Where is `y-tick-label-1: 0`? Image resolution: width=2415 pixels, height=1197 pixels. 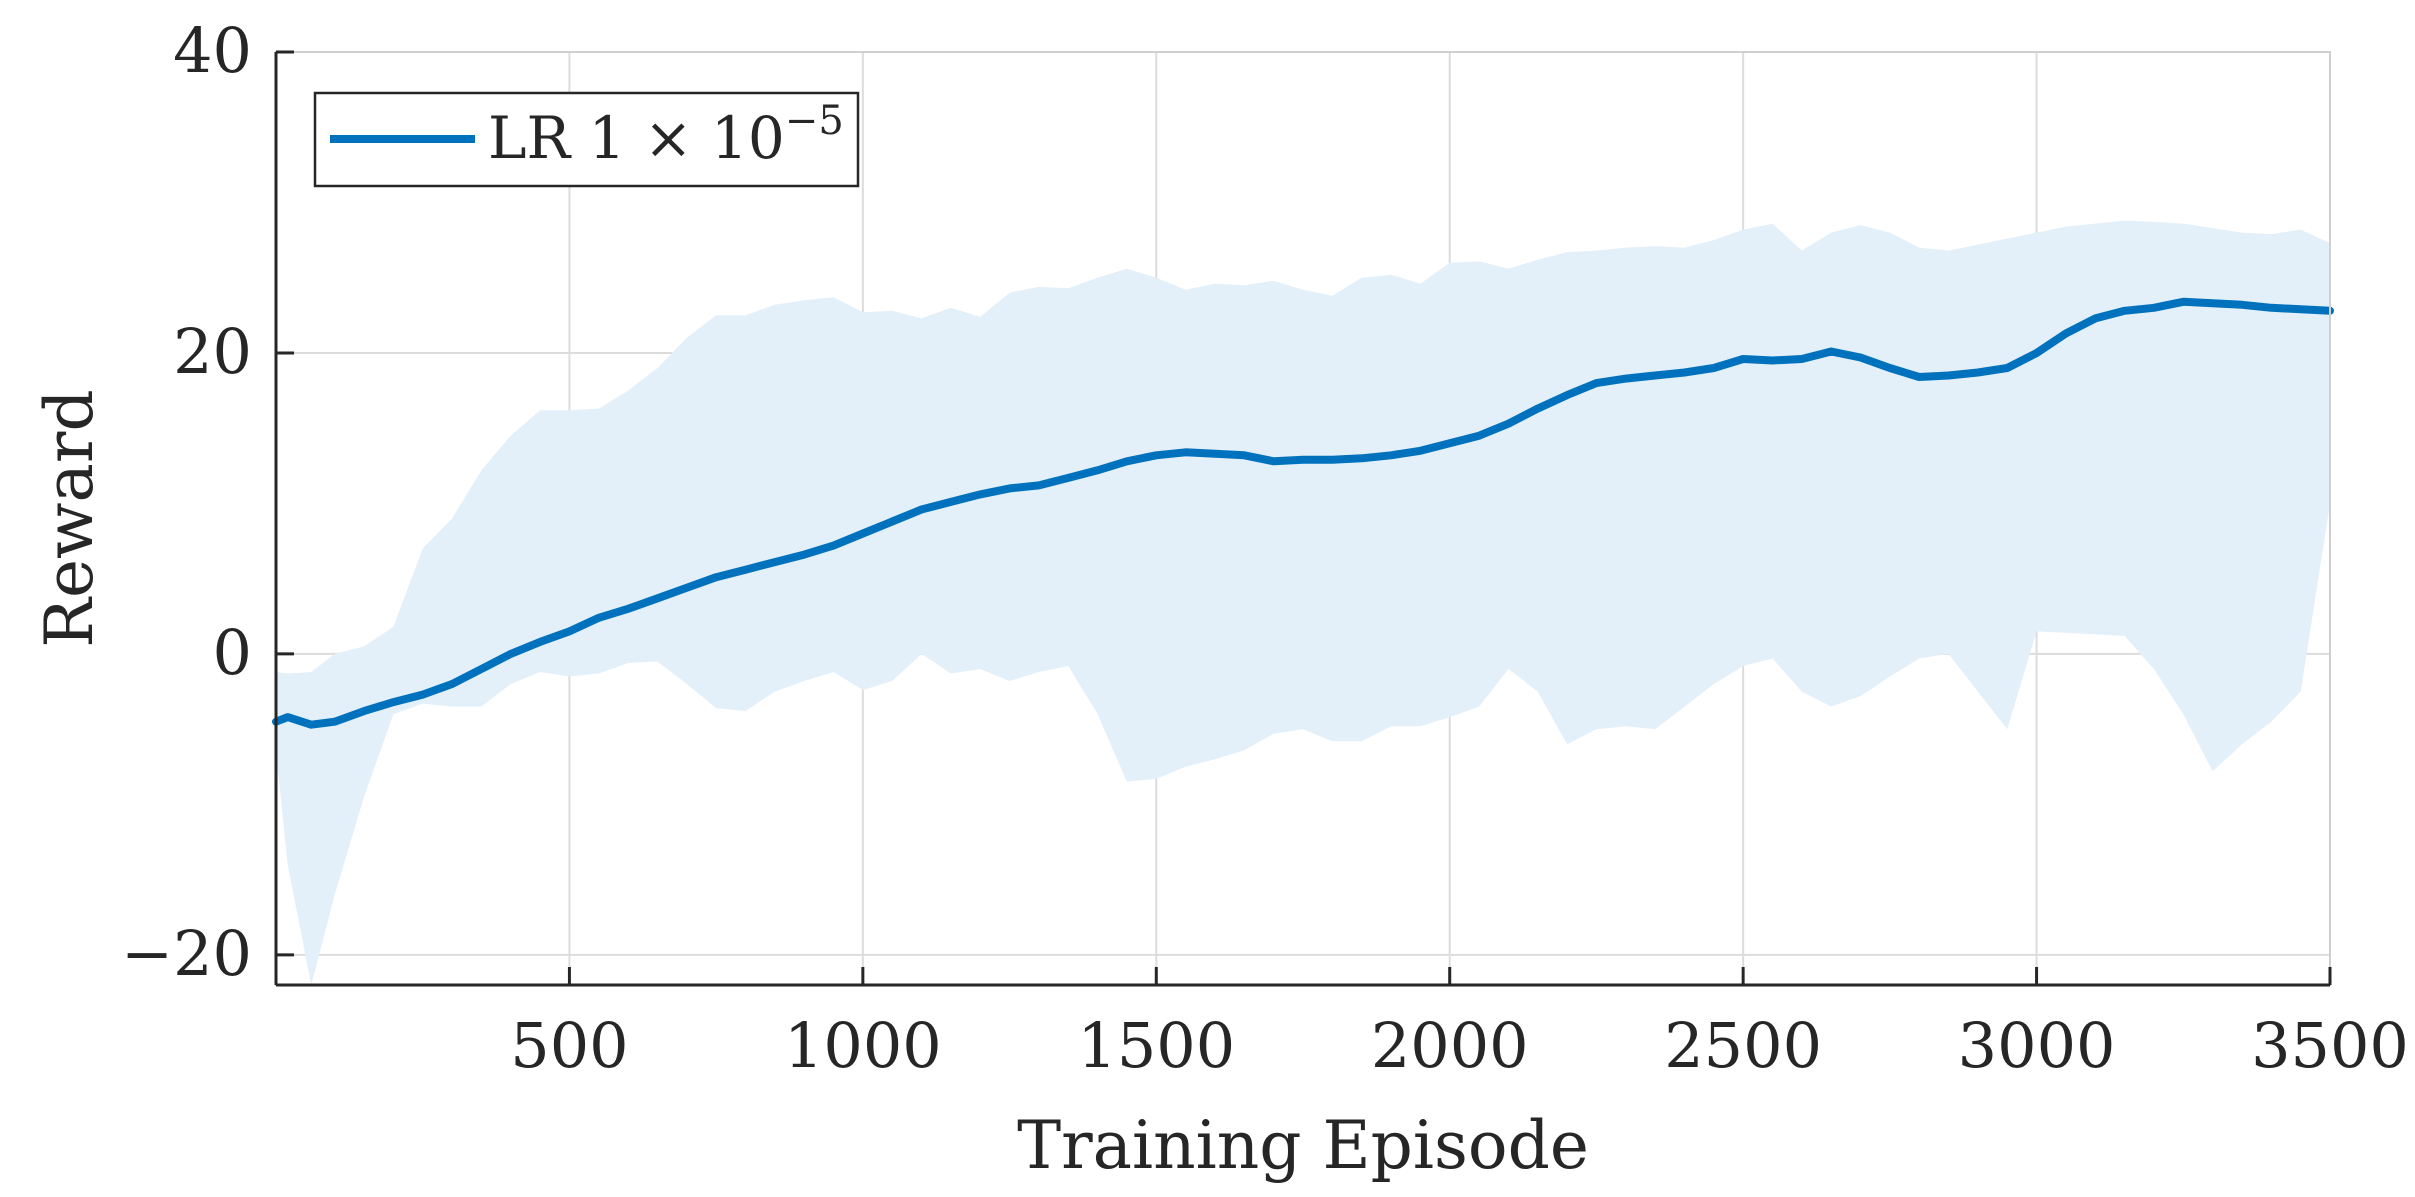 y-tick-label-1: 0 is located at coordinates (232, 652).